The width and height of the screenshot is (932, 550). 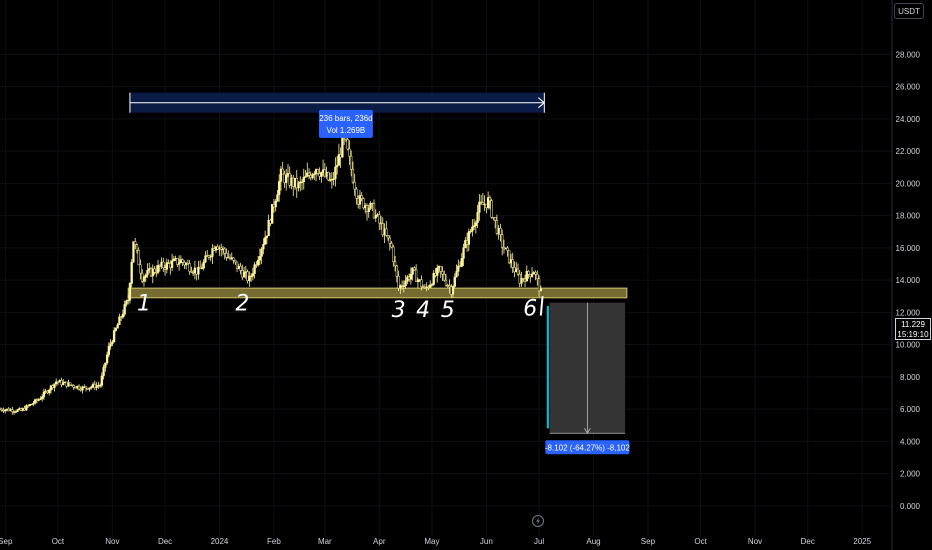 I want to click on x-tick-label: Apr, so click(x=379, y=541).